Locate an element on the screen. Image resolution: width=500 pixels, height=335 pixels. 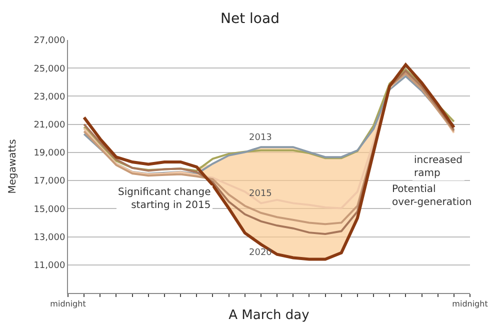
annotation: Potential over-generation is located at coordinates (432, 196).